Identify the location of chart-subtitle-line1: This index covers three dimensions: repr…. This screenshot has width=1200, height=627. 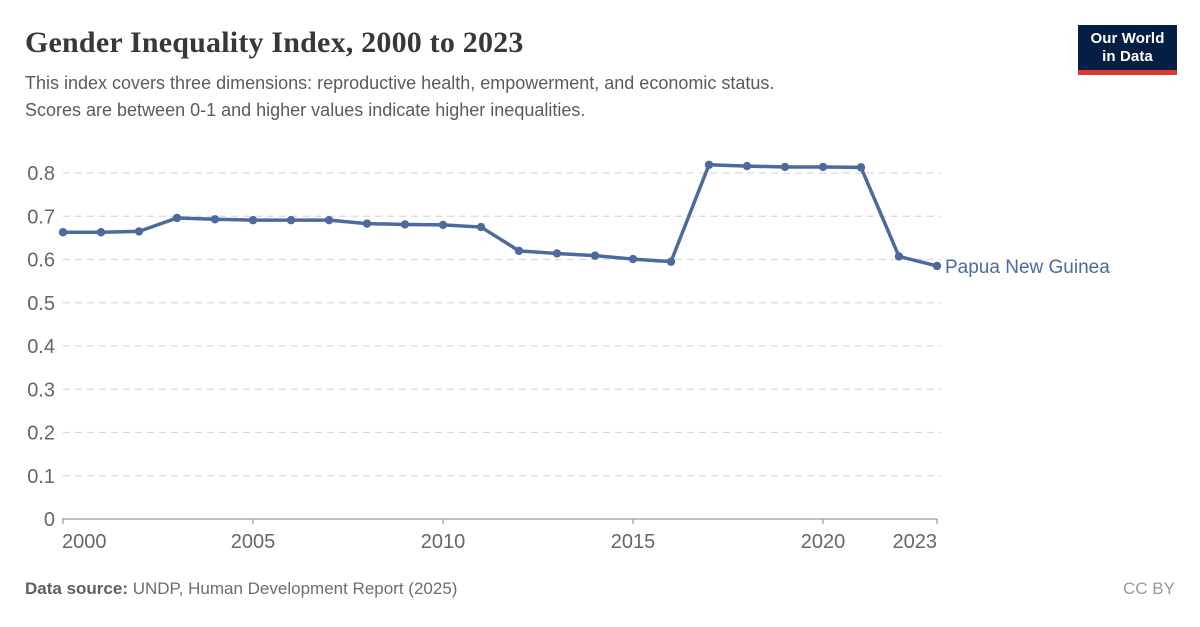
(400, 83).